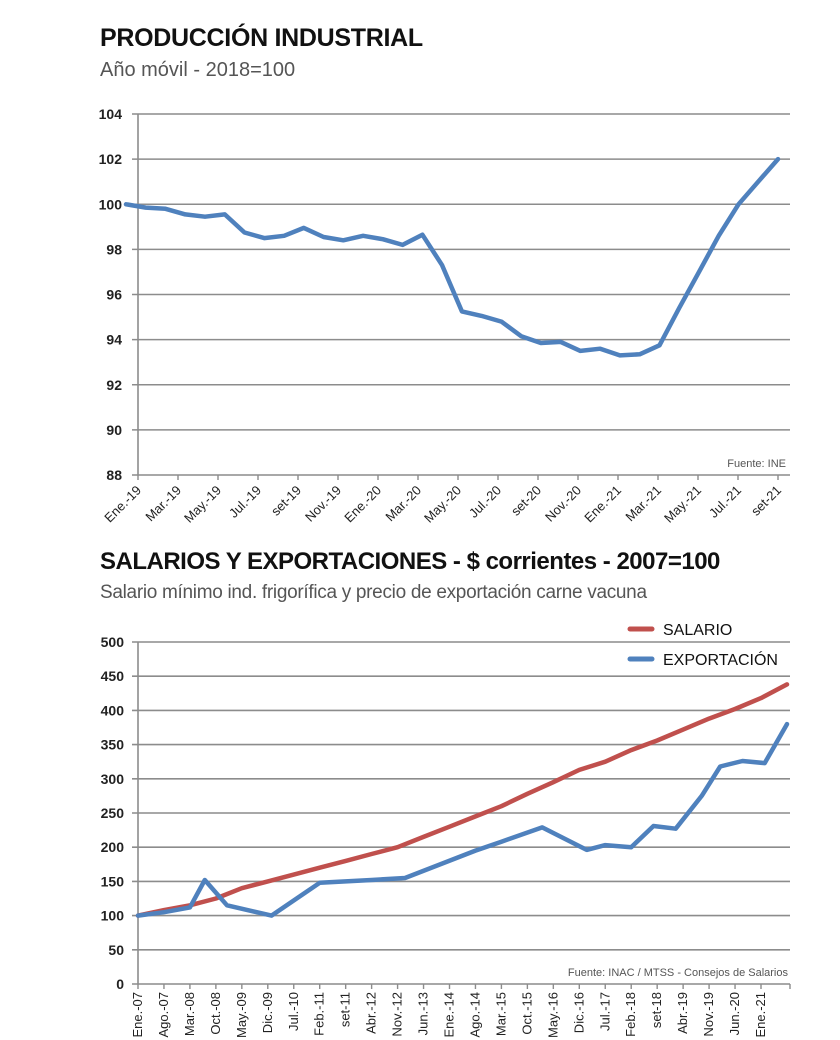  I want to click on x-tick-label: Mar.-15, so click(500, 1014).